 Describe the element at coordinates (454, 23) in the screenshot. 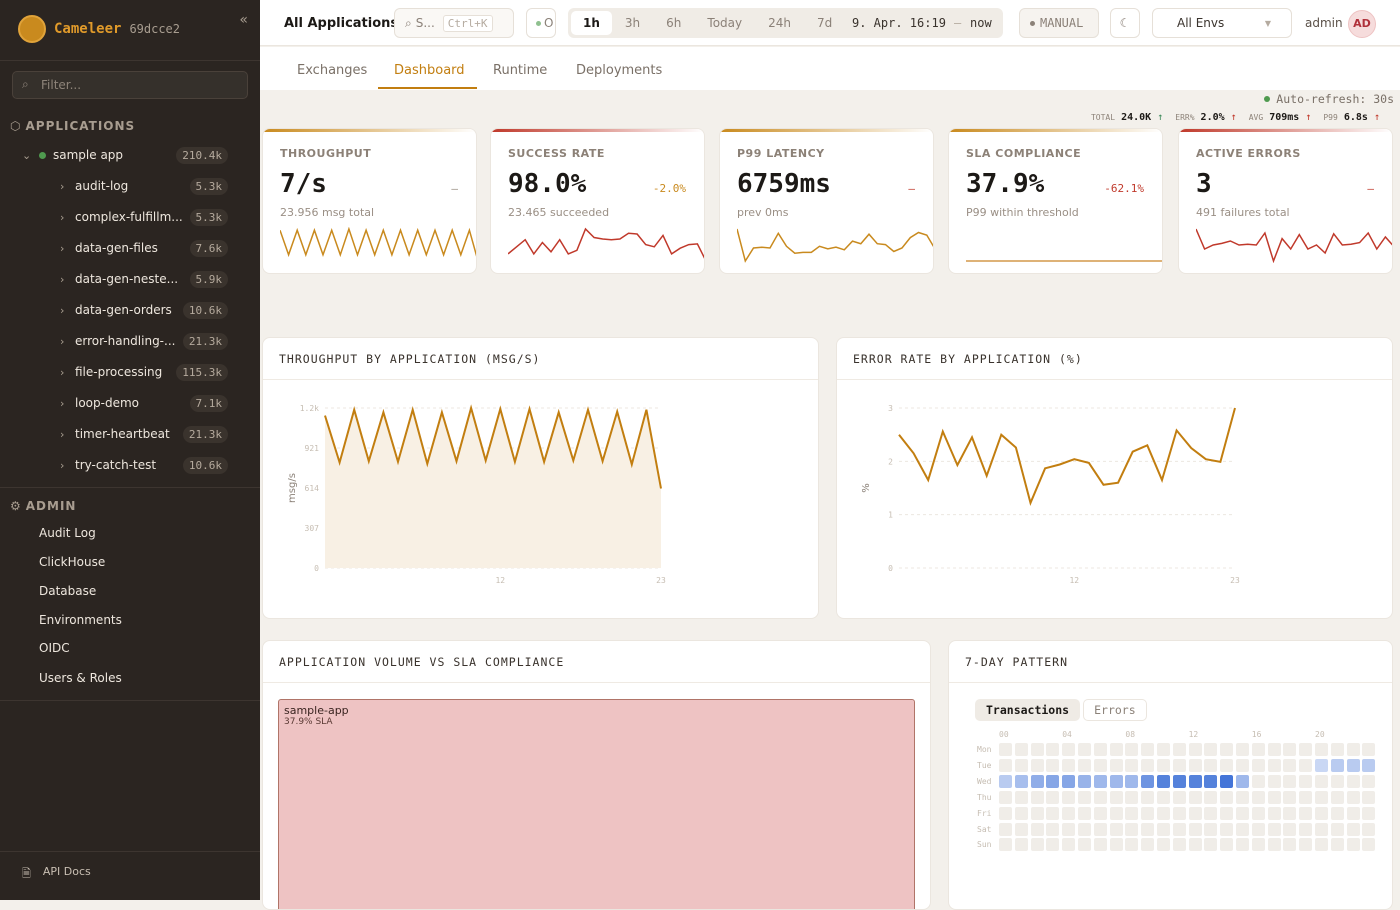

I see `search-button: ⌕ S... Ctrl+K` at that location.